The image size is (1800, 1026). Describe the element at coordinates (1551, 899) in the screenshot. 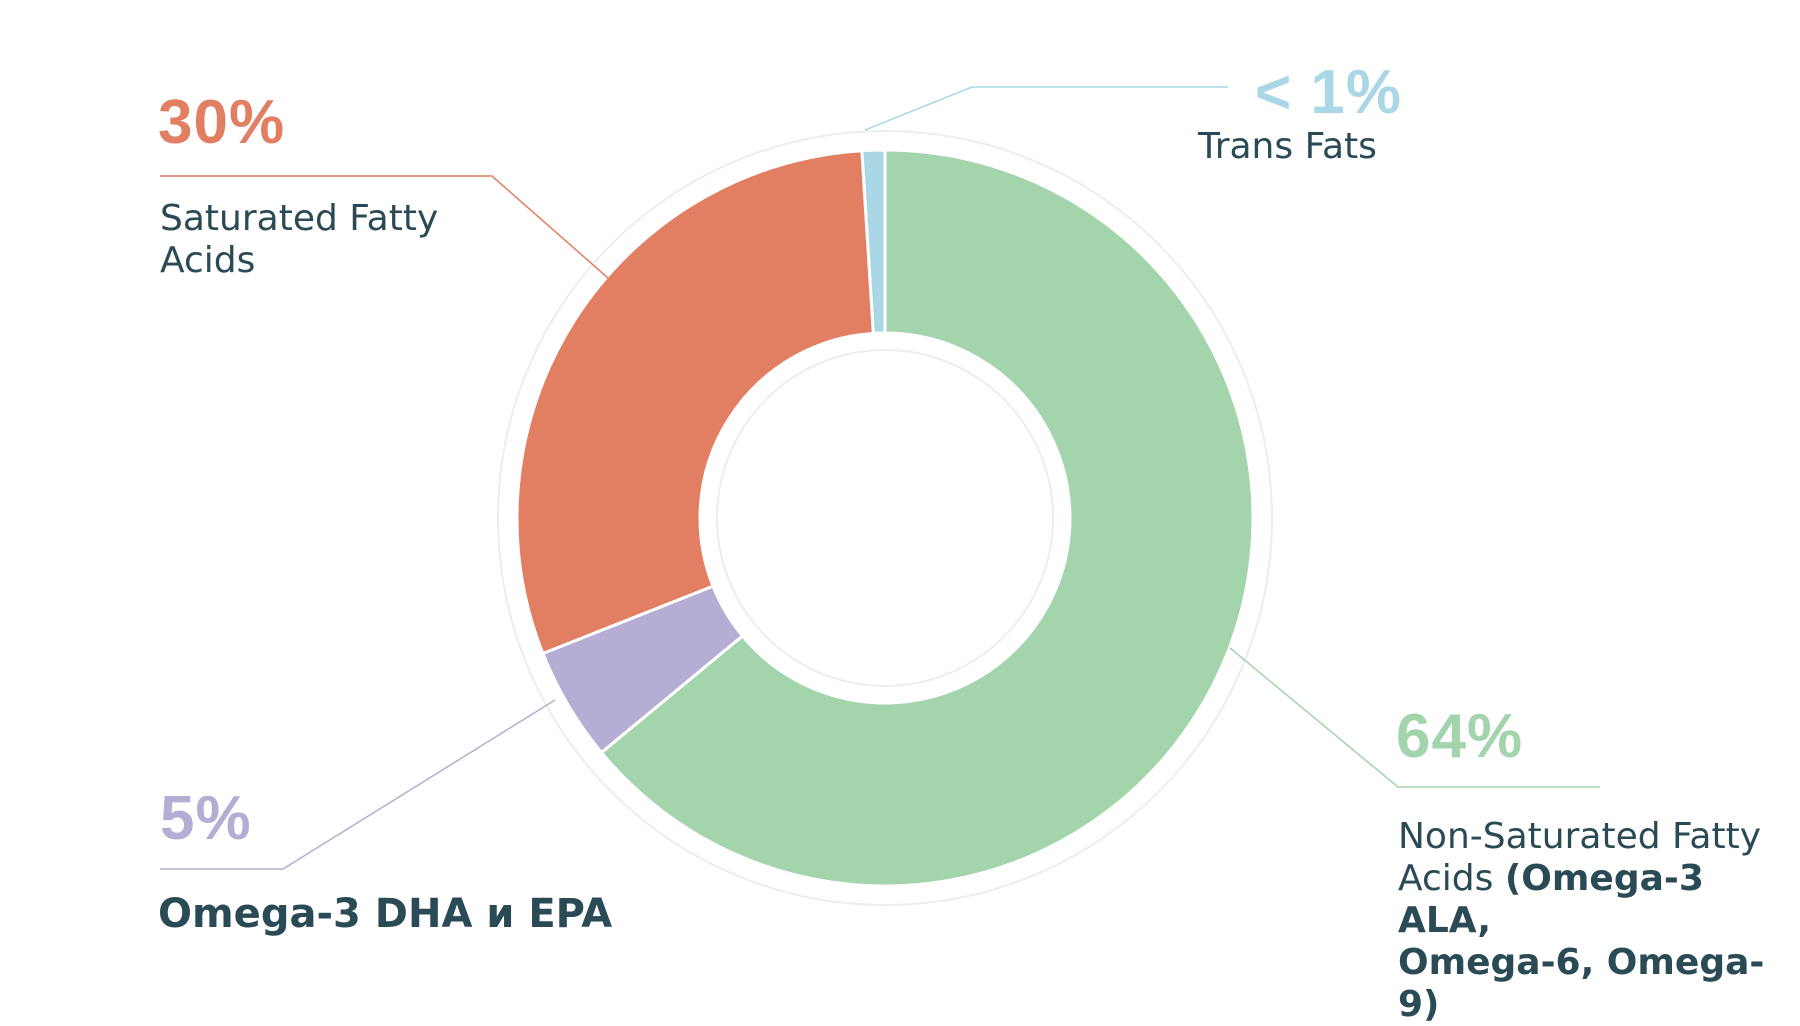

I see `nonsat-label-line2b: (Omega-3 ALA,` at that location.